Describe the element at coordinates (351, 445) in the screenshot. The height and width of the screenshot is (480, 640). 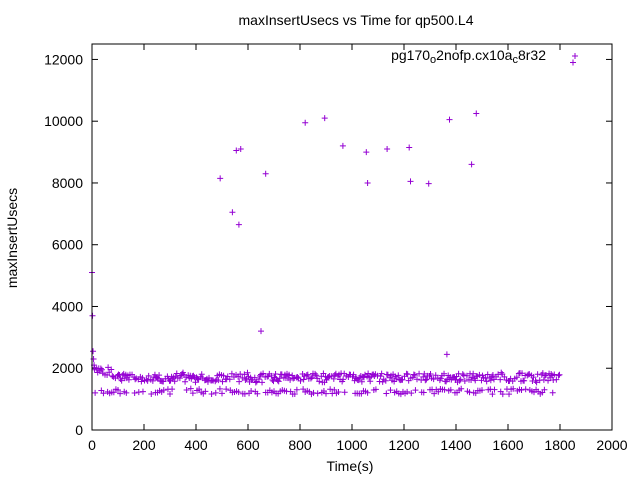
I see `x-tick-label: 1000` at that location.